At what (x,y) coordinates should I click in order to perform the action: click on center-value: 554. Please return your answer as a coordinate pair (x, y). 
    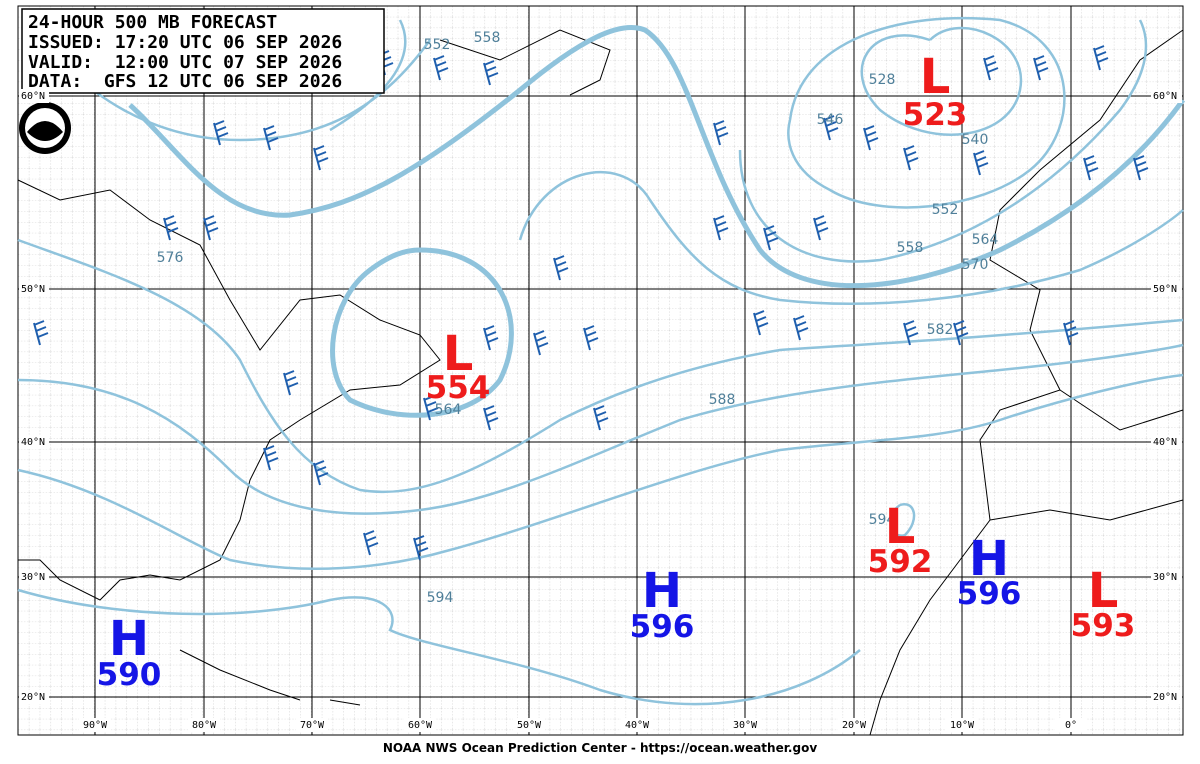
    Looking at the image, I should click on (458, 388).